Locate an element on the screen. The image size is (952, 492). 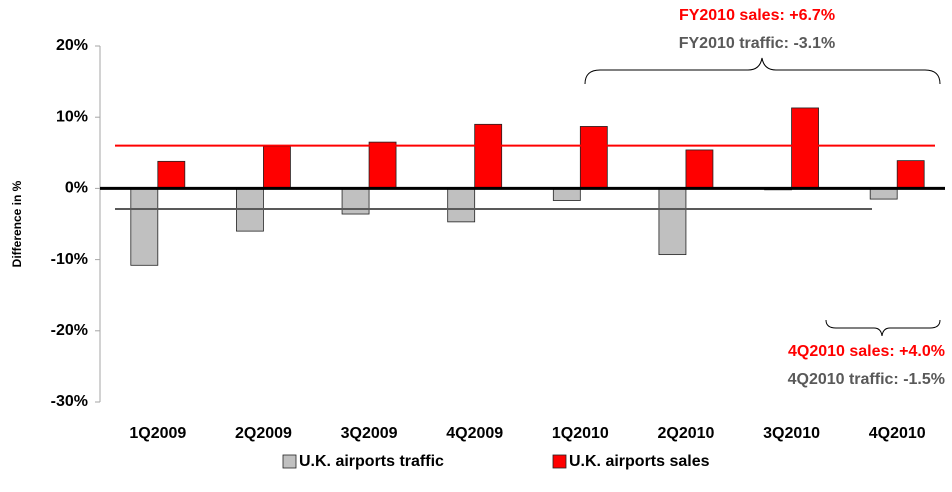
x-tick-label: 4Q2010 is located at coordinates (897, 433).